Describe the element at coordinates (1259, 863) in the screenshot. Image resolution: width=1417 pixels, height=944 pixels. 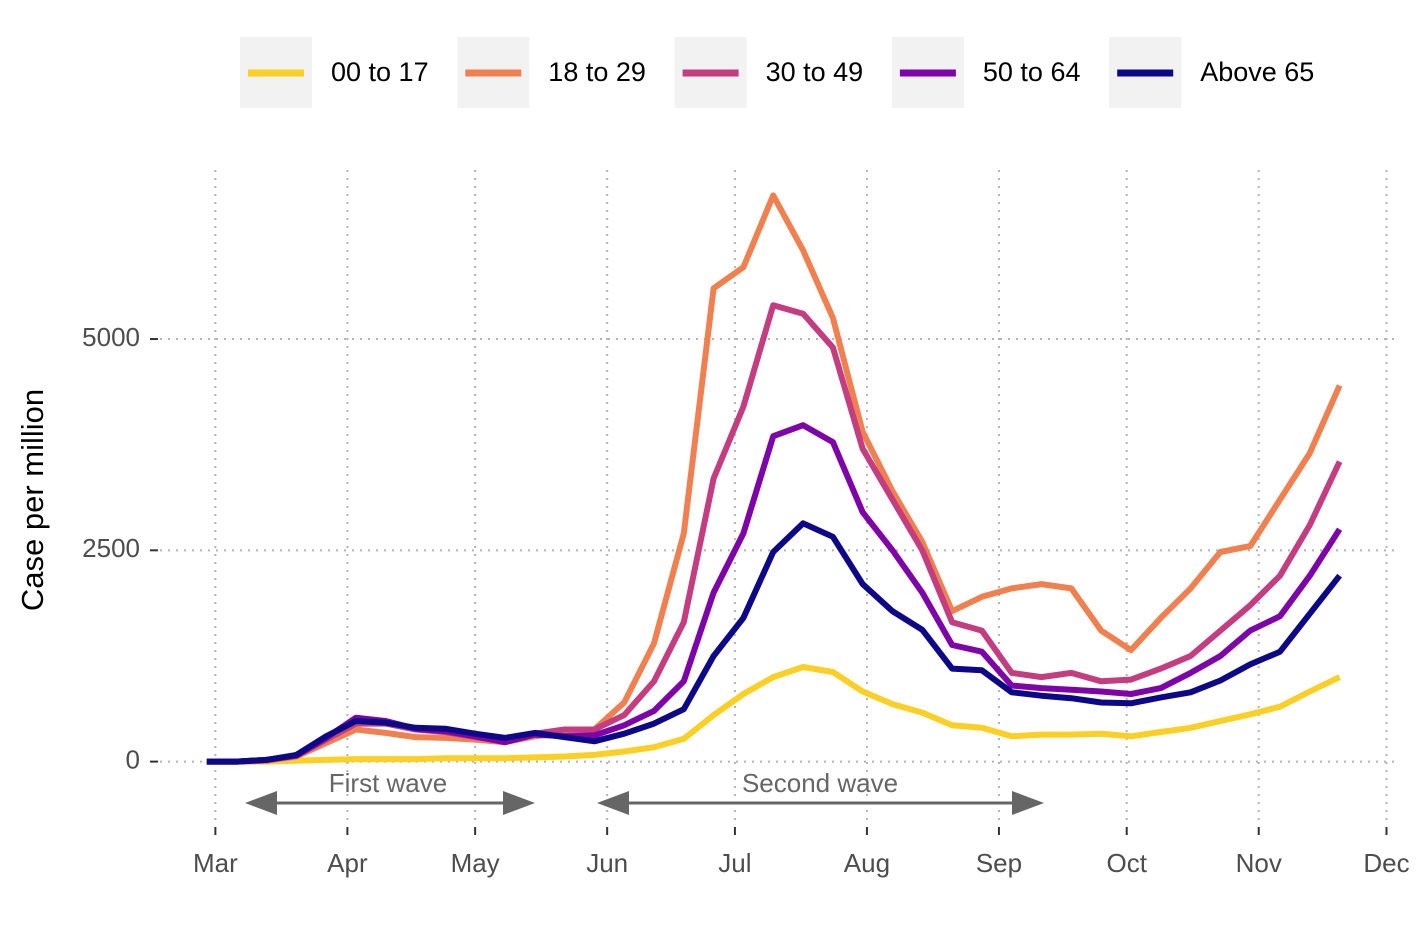
I see `x-tick-label: Nov` at that location.